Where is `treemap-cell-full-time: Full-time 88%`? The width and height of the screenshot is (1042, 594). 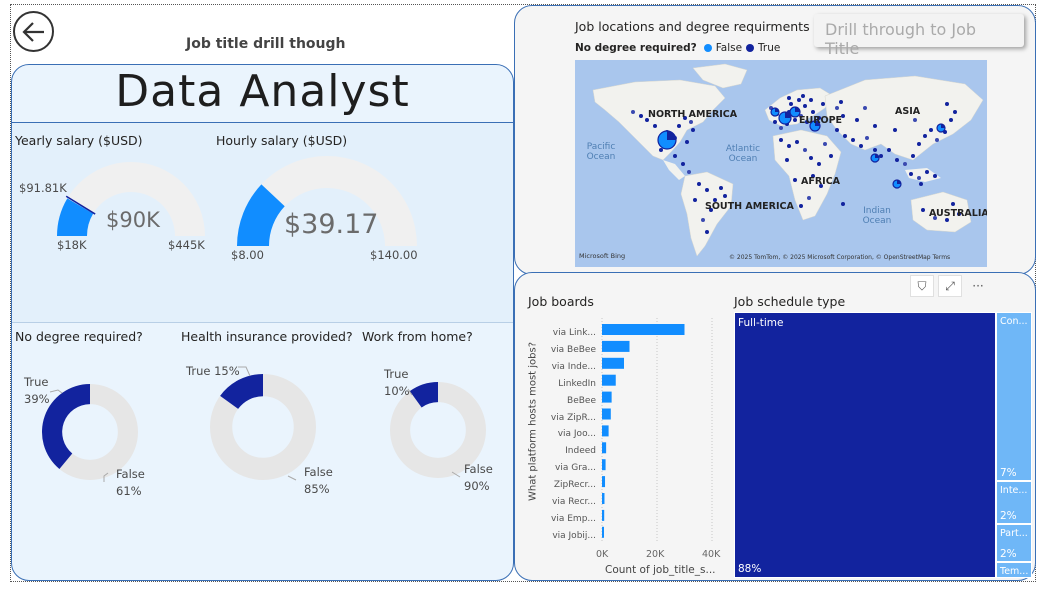 treemap-cell-full-time: Full-time 88% is located at coordinates (865, 445).